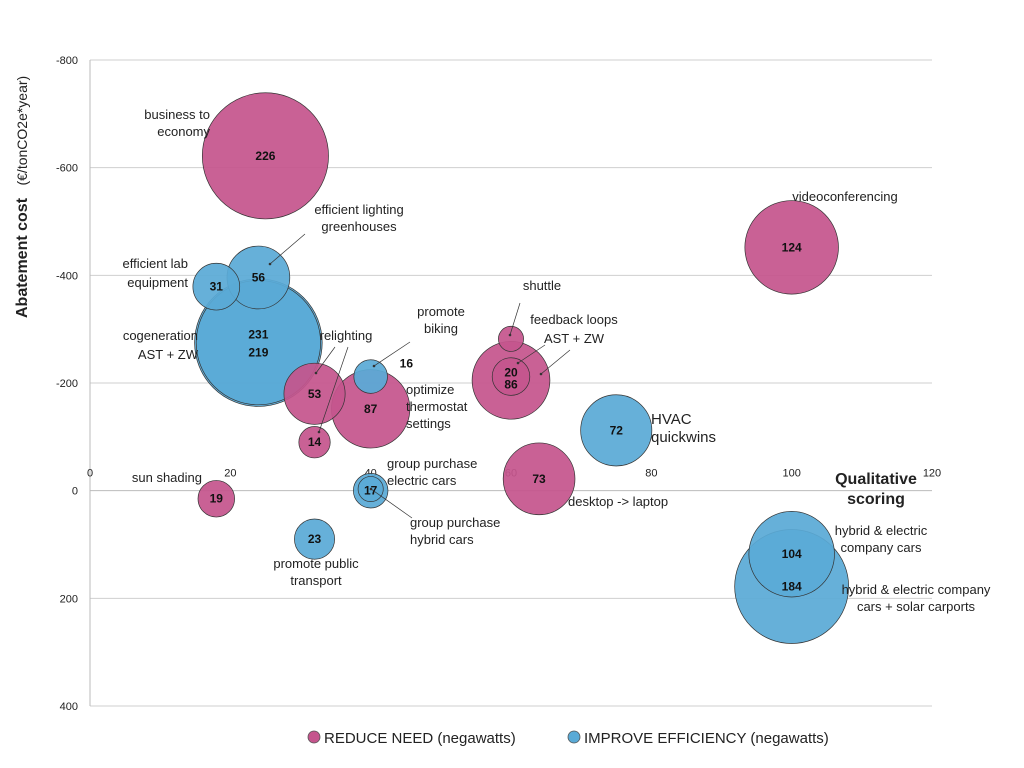 Image resolution: width=1024 pixels, height=768 pixels. What do you see at coordinates (542, 285) in the screenshot?
I see `annotation-label: shuttle` at bounding box center [542, 285].